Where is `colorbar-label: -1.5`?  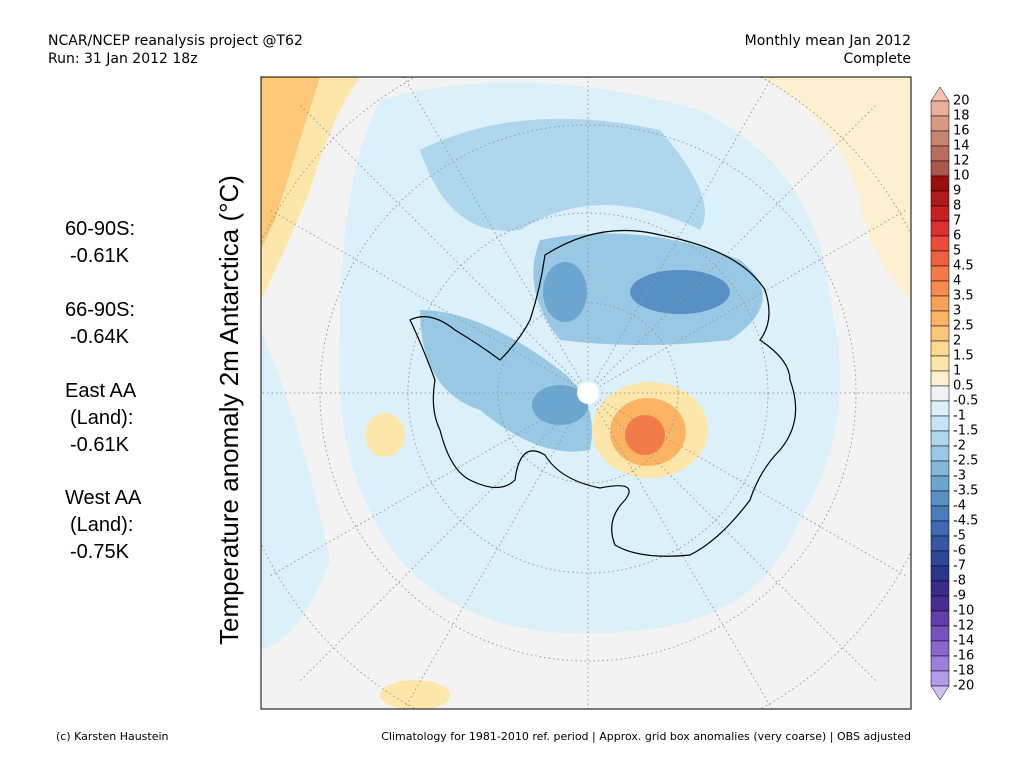
colorbar-label: -1.5 is located at coordinates (965, 431).